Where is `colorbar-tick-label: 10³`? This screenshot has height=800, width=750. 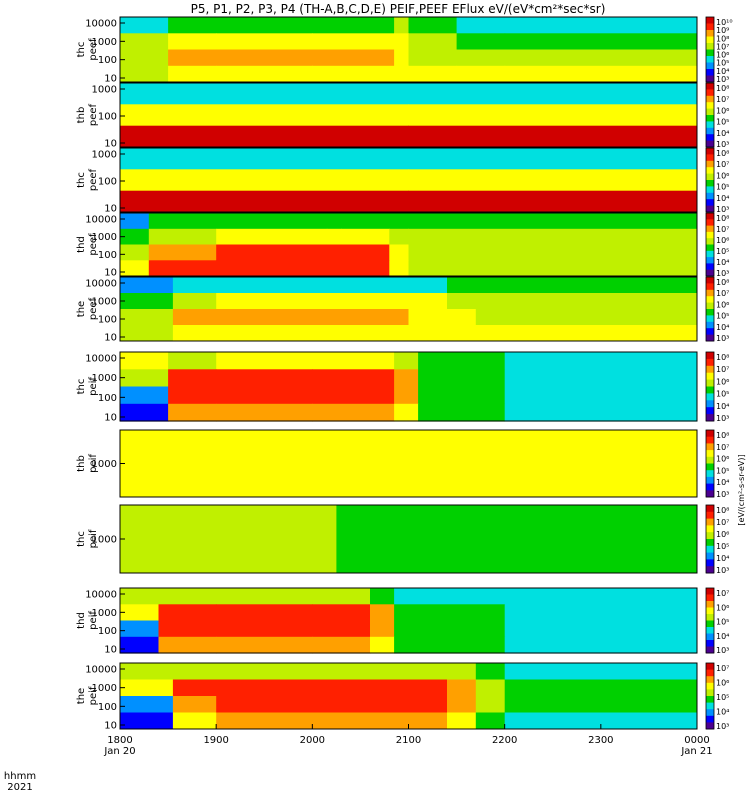 colorbar-tick-label: 10³ is located at coordinates (722, 273).